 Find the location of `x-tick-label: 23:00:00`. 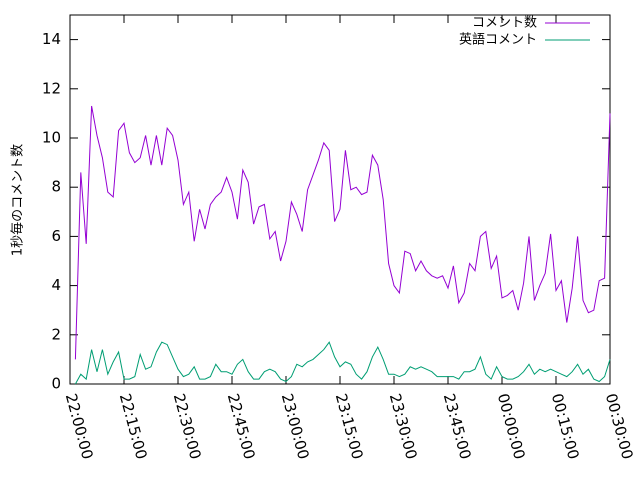

x-tick-label: 23:00:00 is located at coordinates (295, 427).